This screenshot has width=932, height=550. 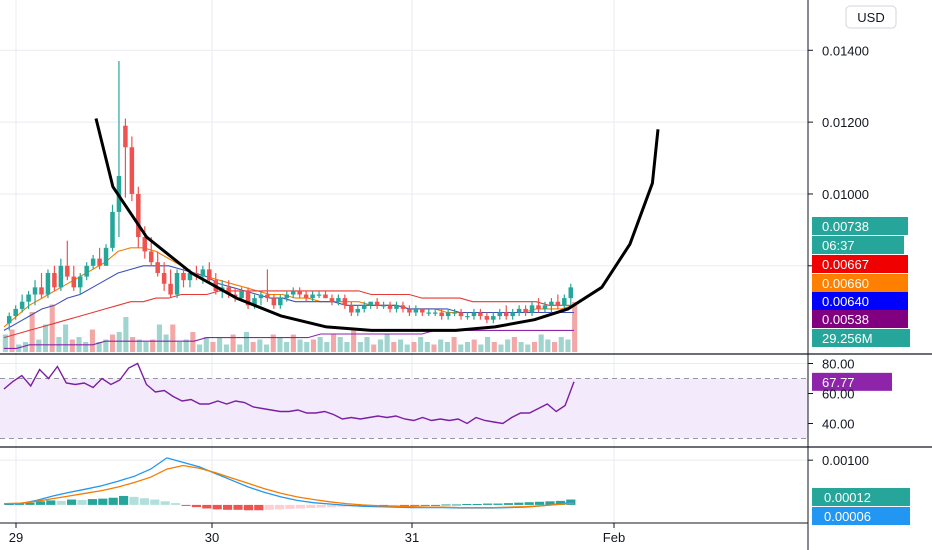 I want to click on macd-value-tag, so click(x=861, y=497).